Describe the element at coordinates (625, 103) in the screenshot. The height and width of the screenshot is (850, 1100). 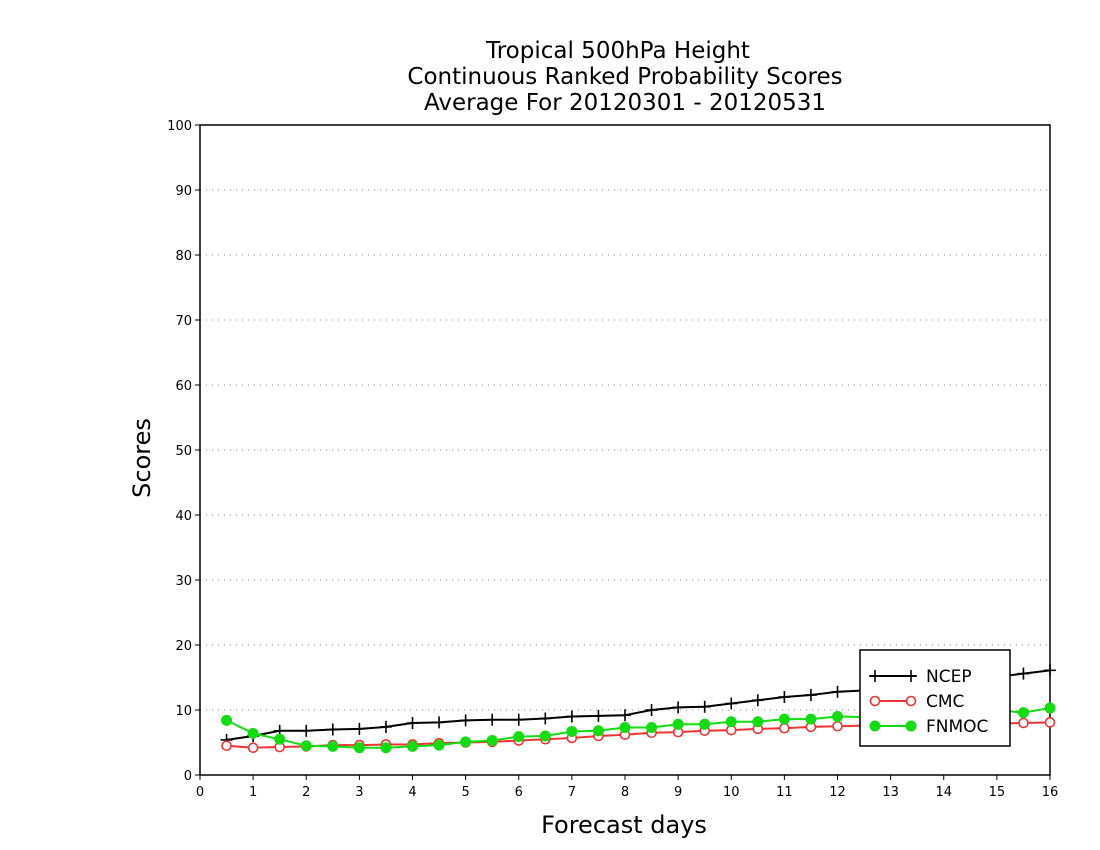
I see `chart-title-line-3: Average For 20120301 - 20120531` at that location.